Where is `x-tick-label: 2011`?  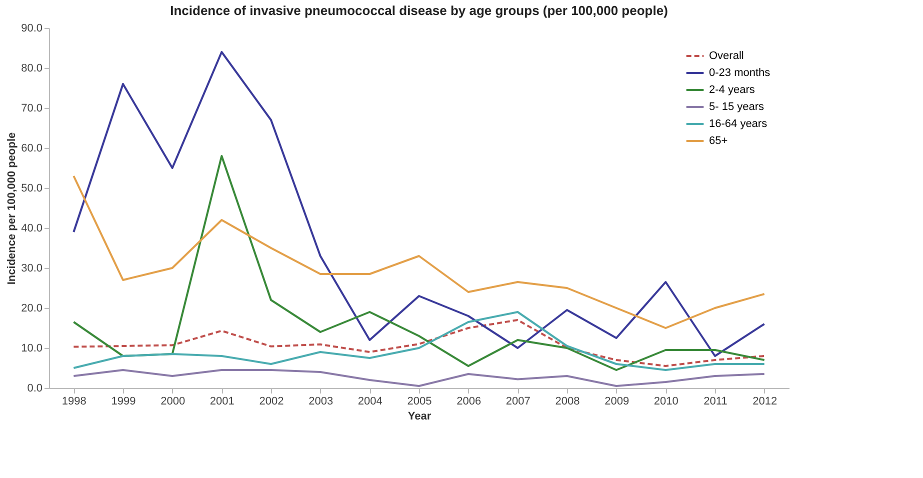 x-tick-label: 2011 is located at coordinates (716, 402).